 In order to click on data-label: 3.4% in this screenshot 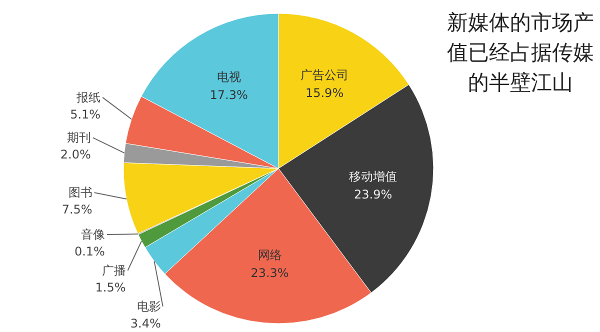, I will do `click(145, 323)`.